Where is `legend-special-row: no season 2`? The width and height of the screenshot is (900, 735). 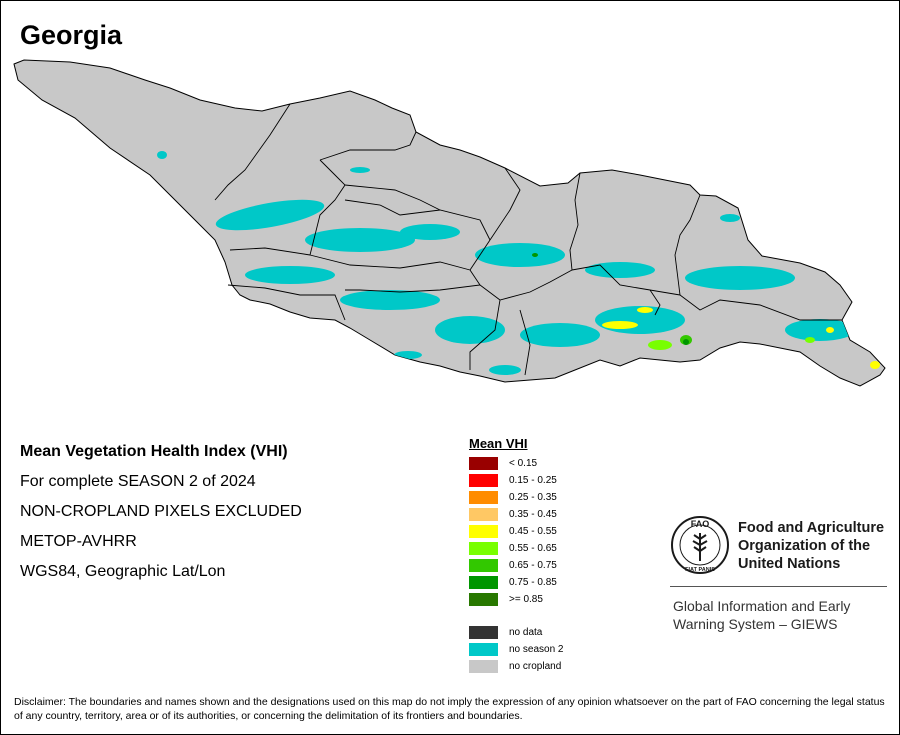 legend-special-row: no season 2 is located at coordinates (516, 649).